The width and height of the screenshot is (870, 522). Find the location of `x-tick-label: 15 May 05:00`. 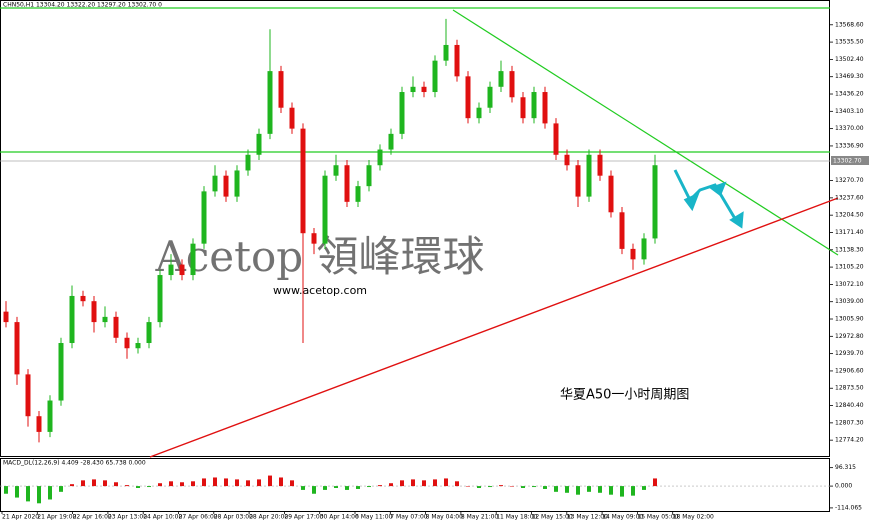

x-tick-label: 15 May 05:00 is located at coordinates (657, 517).